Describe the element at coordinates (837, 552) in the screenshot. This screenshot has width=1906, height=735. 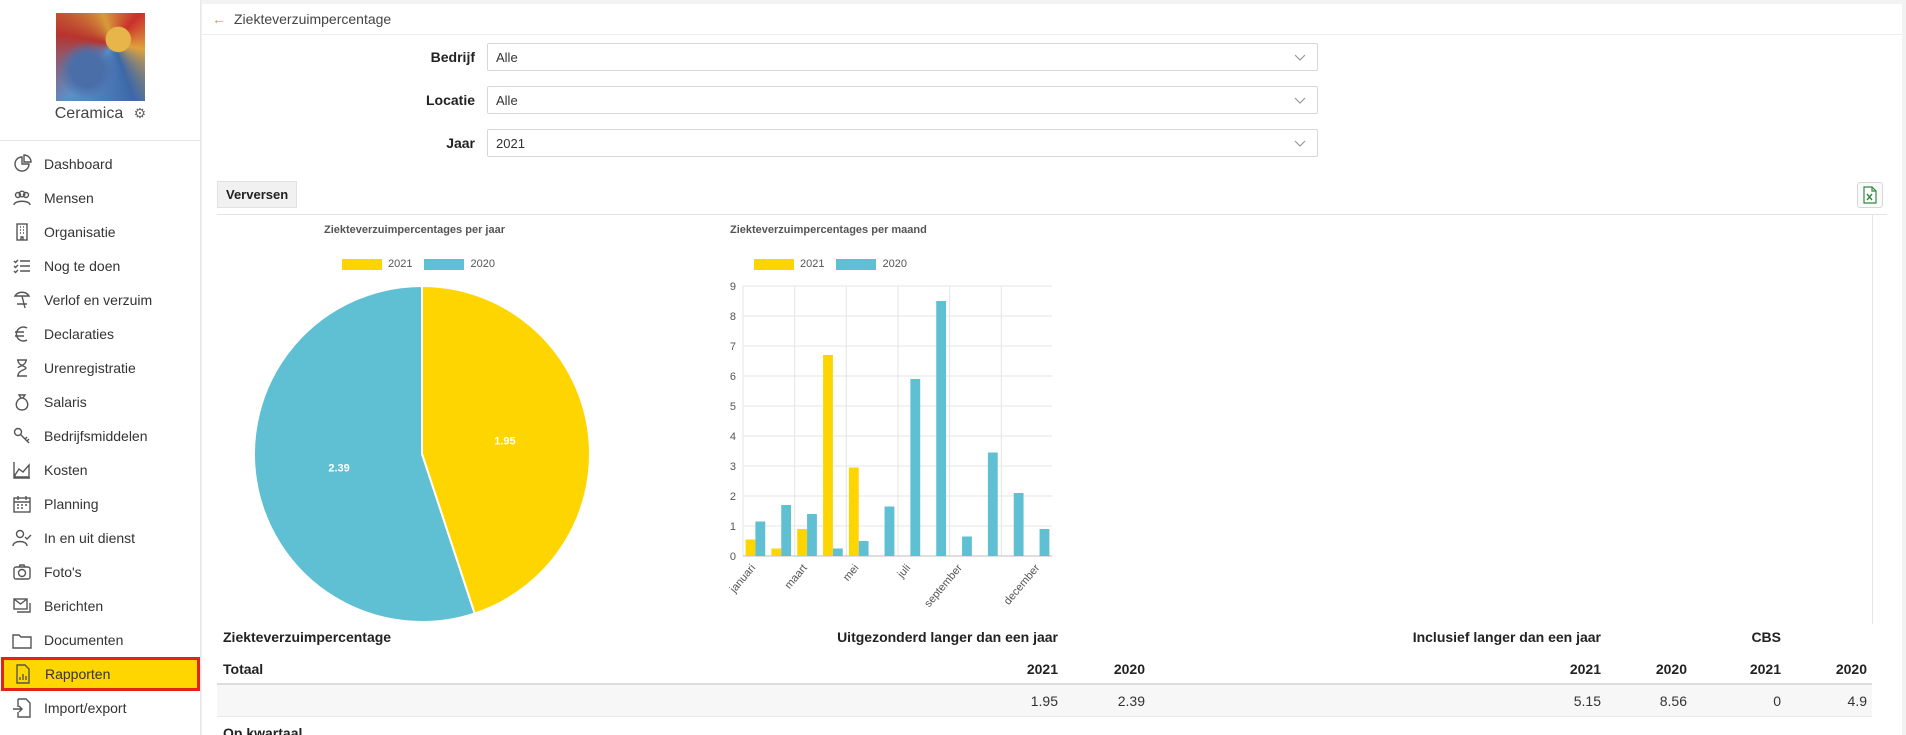
I see `bar-2020-april` at that location.